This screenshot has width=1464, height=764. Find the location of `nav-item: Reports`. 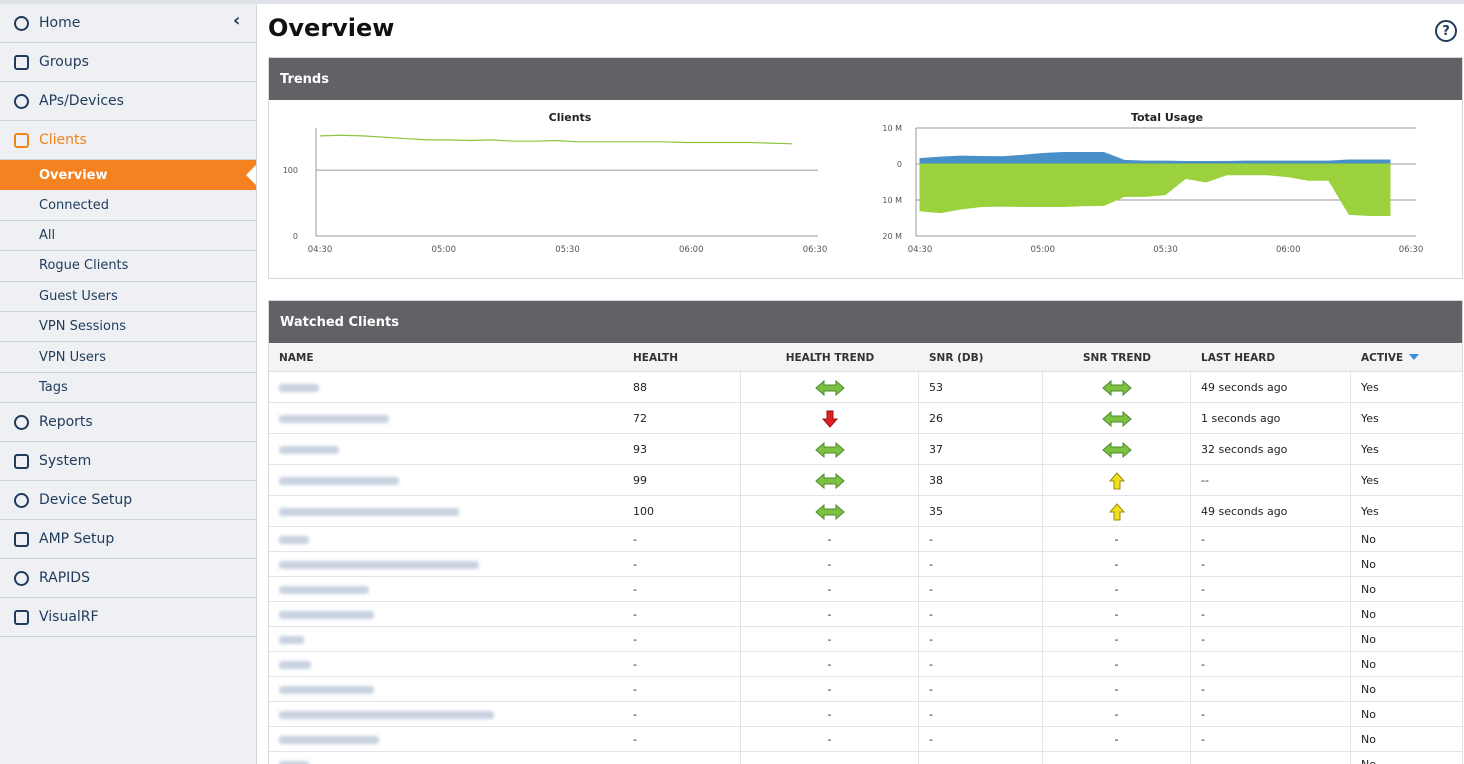

nav-item: Reports is located at coordinates (128, 423).